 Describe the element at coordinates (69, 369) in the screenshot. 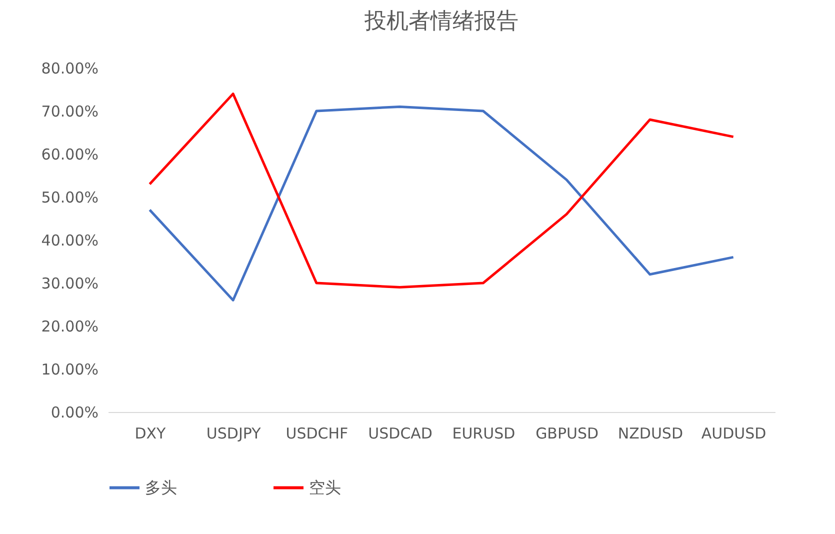

I see `y-tick-label: 10.00%` at that location.